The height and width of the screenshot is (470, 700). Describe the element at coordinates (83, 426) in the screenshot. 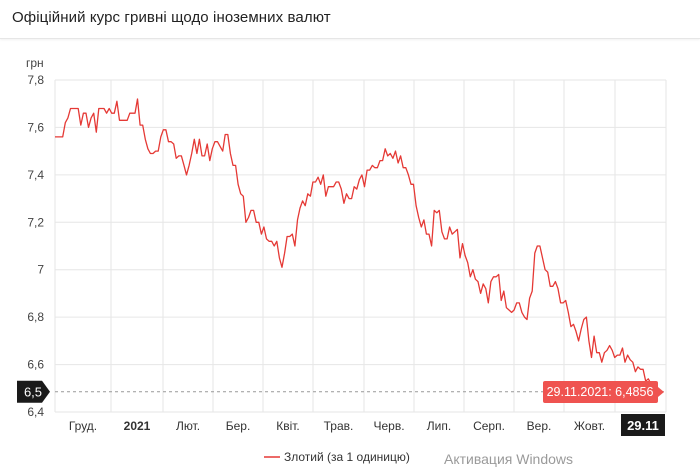

I see `x-tick-label: Груд.` at that location.